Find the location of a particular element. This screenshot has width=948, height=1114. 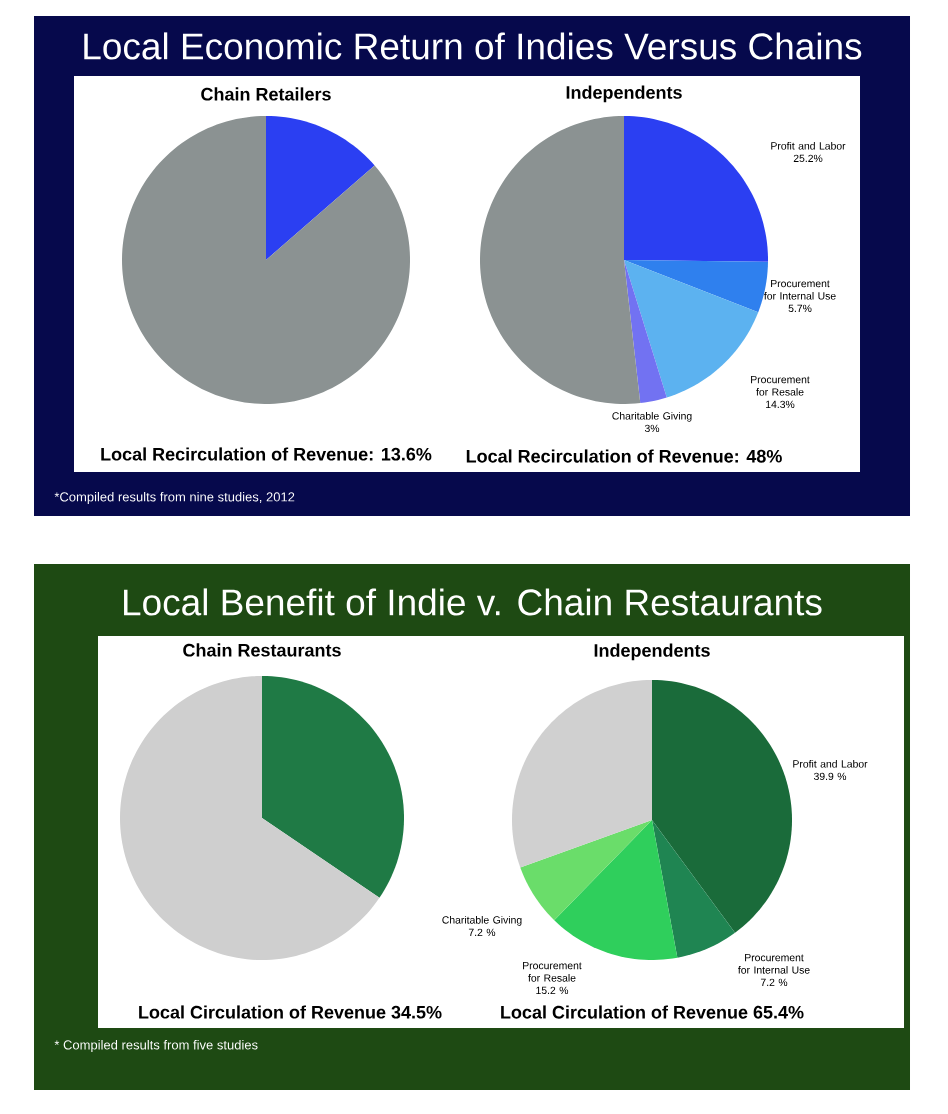

chart-title: Local Economic Return of Indies Versus Chains is located at coordinates (473, 46).